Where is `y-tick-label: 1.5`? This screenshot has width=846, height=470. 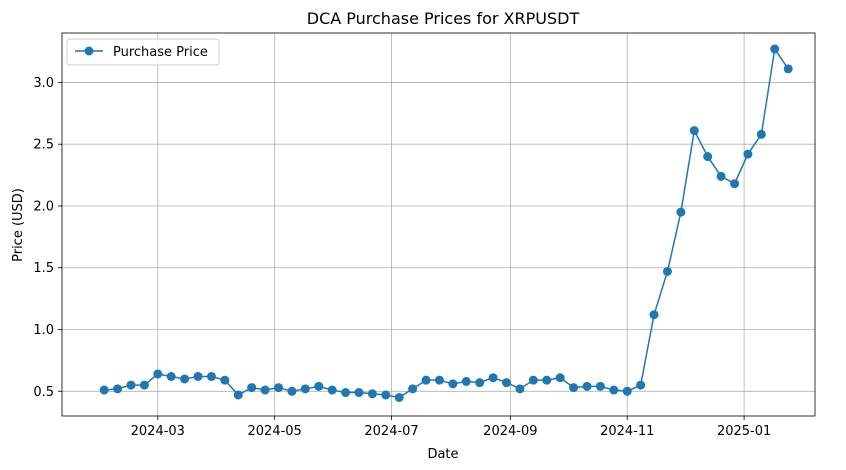 y-tick-label: 1.5 is located at coordinates (43, 268).